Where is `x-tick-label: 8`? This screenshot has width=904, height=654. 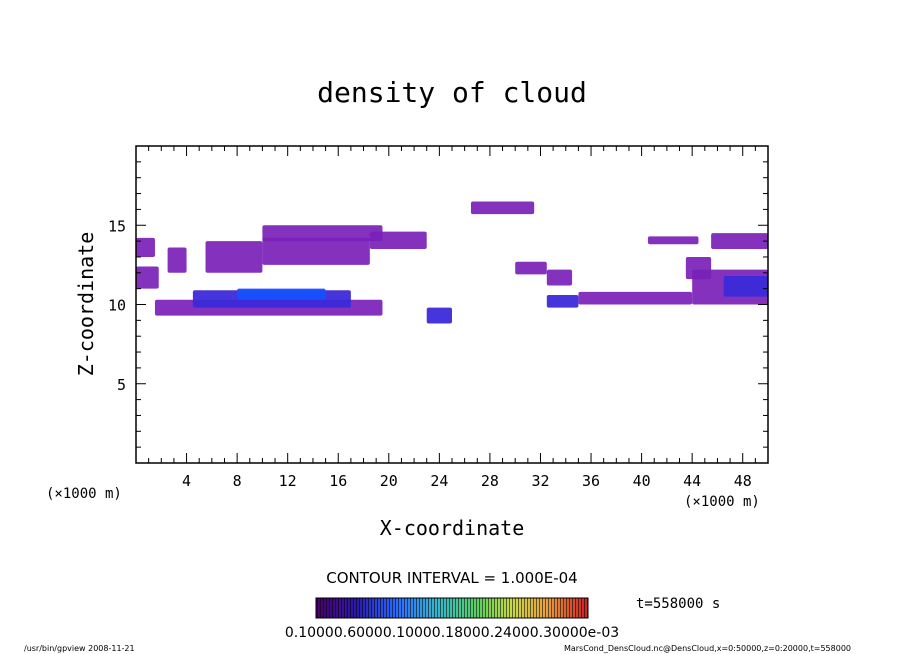
x-tick-label: 8 is located at coordinates (237, 481).